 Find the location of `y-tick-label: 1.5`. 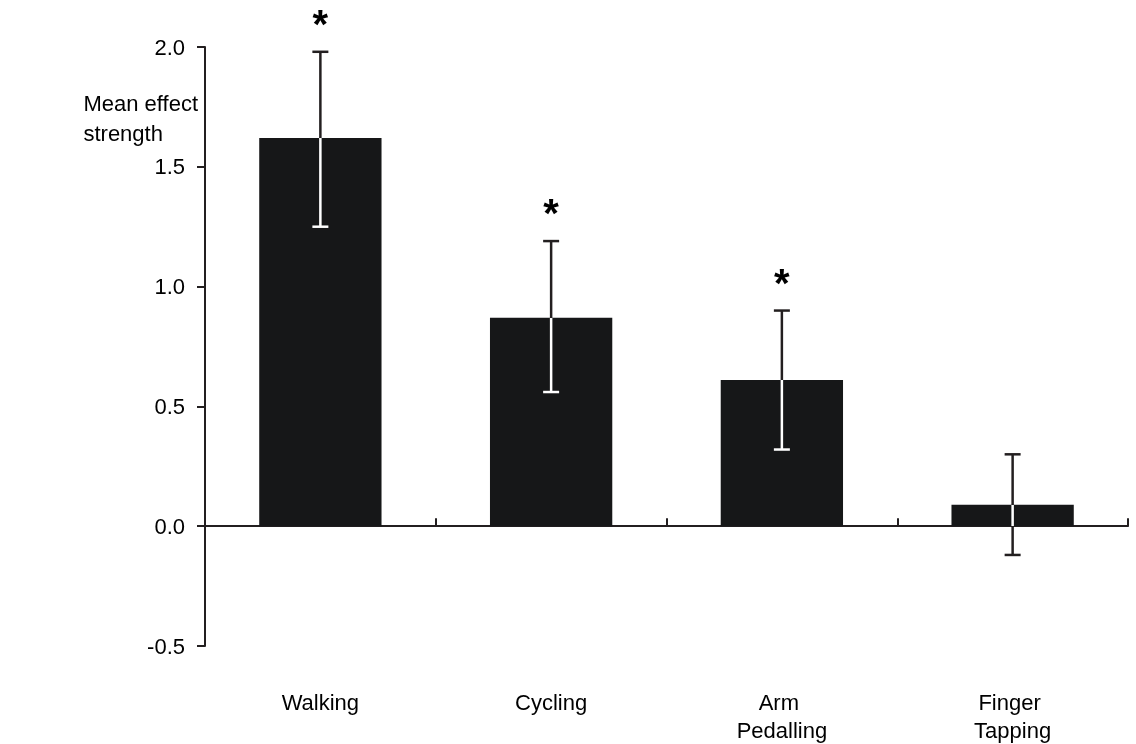

y-tick-label: 1.5 is located at coordinates (169, 167).